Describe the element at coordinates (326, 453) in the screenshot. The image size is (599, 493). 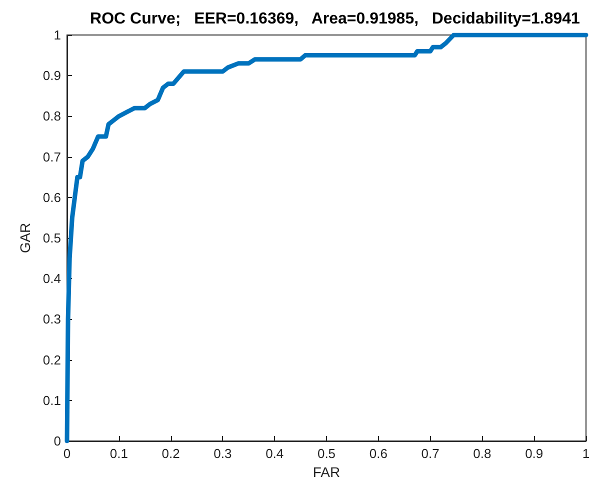
I see `x-tick-label: 0.5` at that location.